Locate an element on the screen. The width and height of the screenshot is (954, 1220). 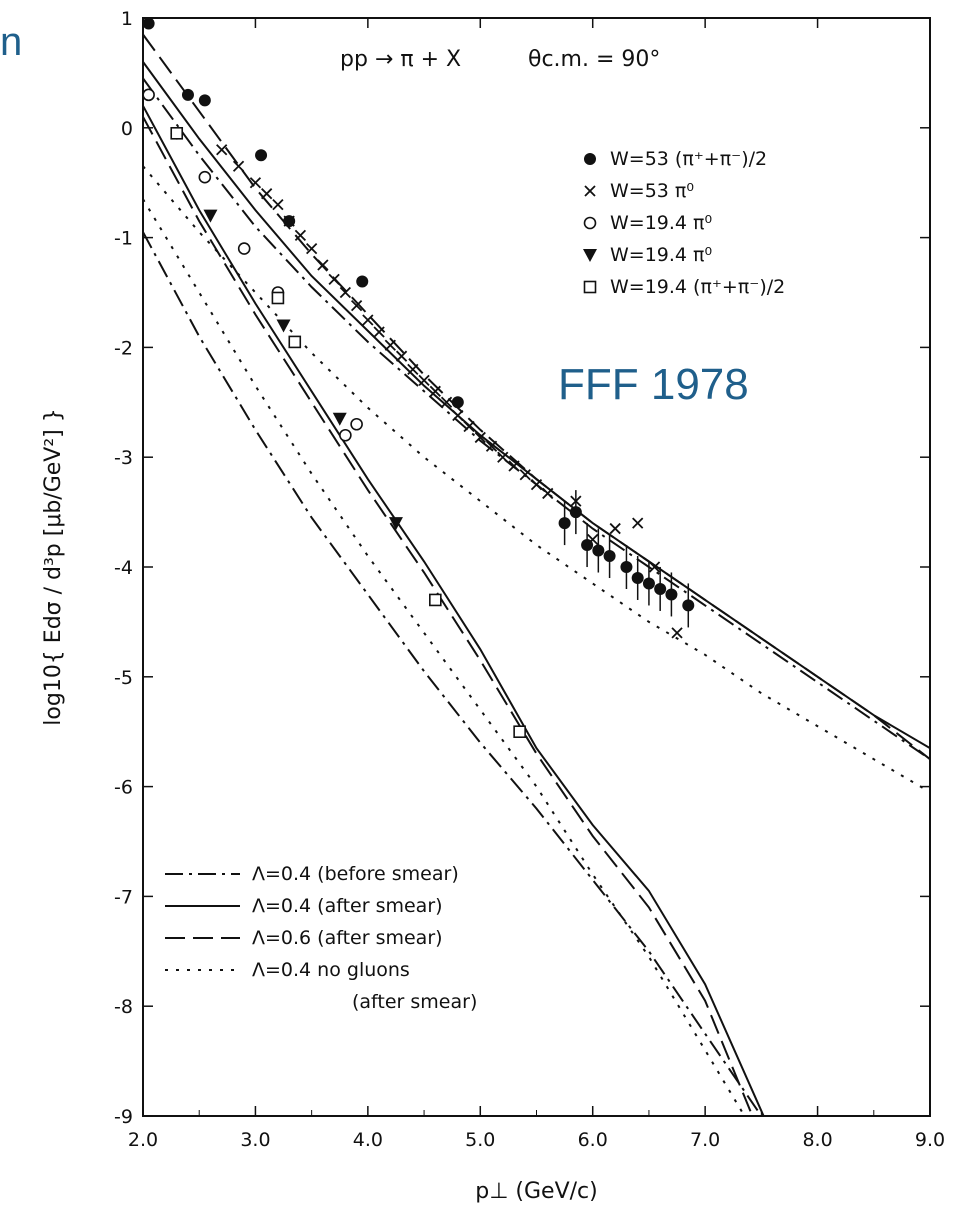
x-tick-label: 6.0 is located at coordinates (593, 1140).